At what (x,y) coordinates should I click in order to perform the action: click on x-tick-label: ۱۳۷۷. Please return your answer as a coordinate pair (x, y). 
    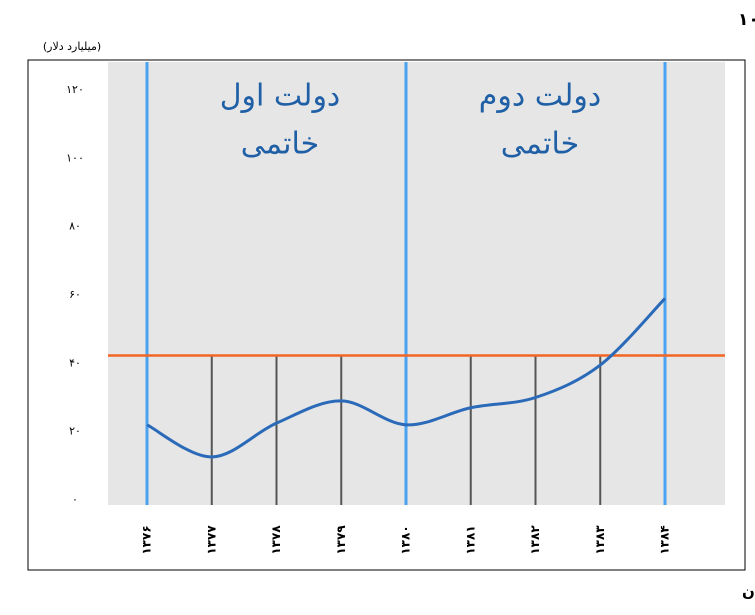
    Looking at the image, I should click on (211, 540).